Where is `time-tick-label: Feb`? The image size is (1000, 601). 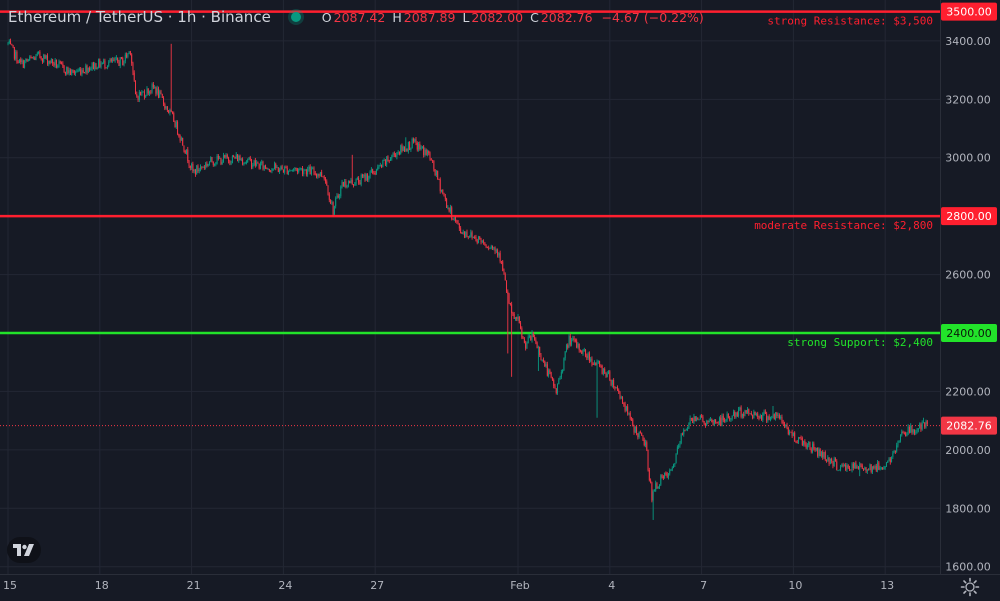 time-tick-label: Feb is located at coordinates (519, 585).